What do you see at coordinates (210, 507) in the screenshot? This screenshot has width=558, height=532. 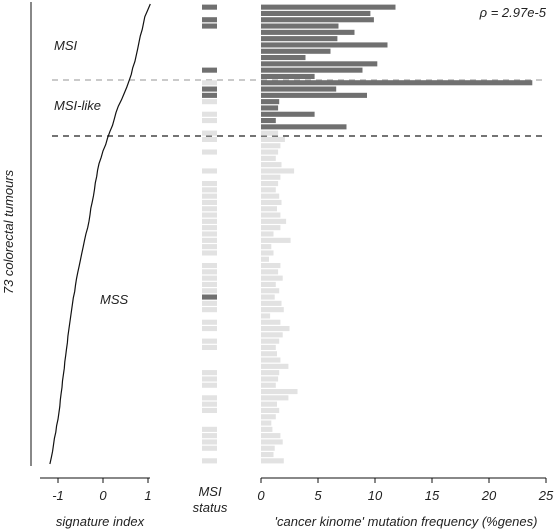 I see `msi-status-xlabel-2: status` at bounding box center [210, 507].